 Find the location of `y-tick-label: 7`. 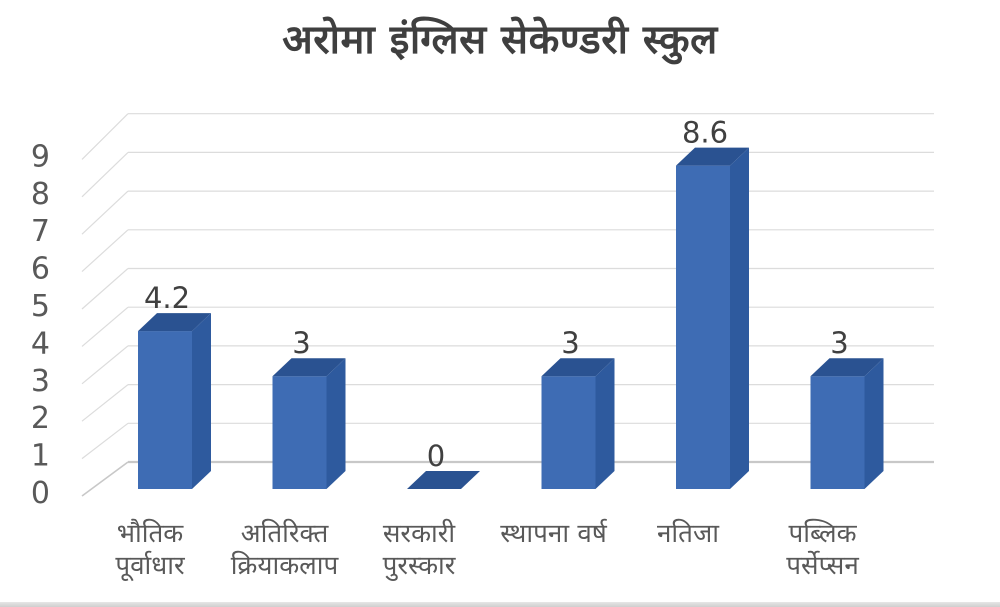

y-tick-label: 7 is located at coordinates (40, 231).